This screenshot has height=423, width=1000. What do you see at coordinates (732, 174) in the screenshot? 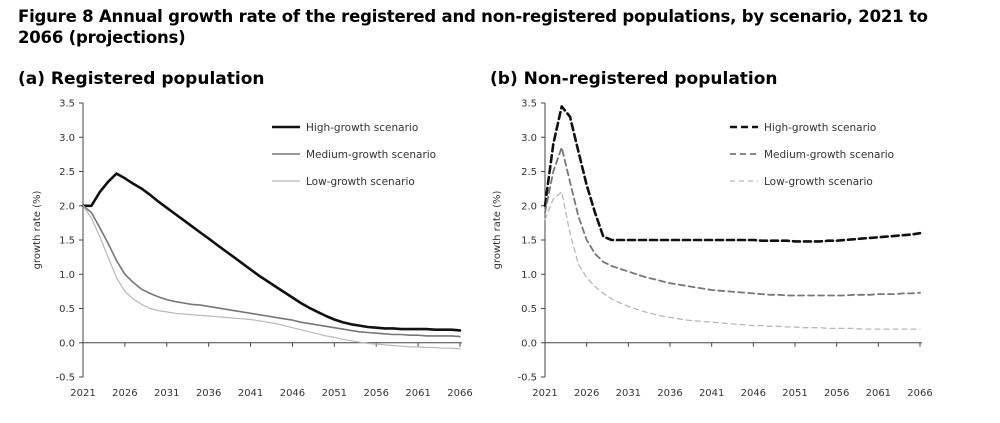
I see `series-line-high-b` at bounding box center [732, 174].